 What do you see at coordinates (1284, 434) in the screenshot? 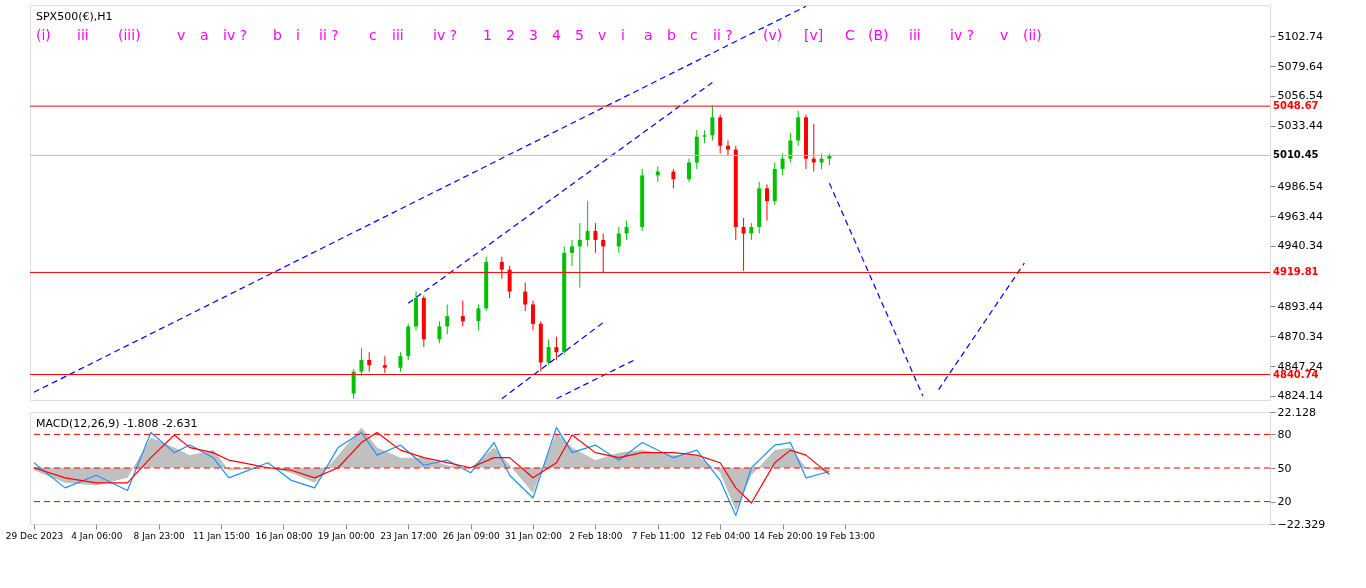
I see `y2-tick-label: 80` at bounding box center [1284, 434].